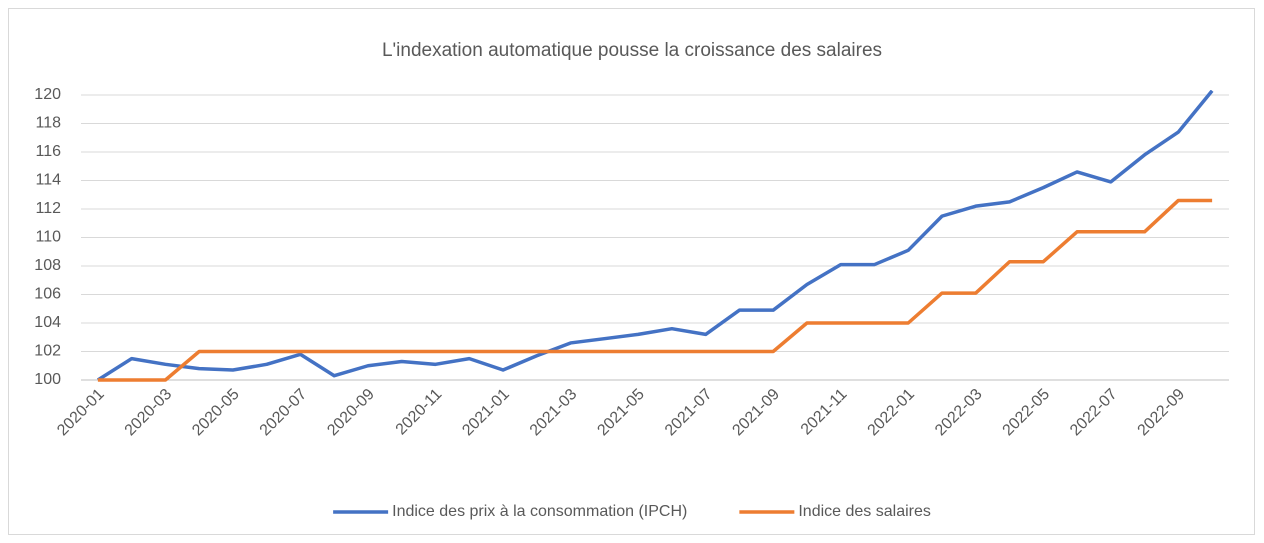 This screenshot has width=1264, height=543. What do you see at coordinates (539, 511) in the screenshot?
I see `legend-label: Indice des prix à la consommation (IPCH)` at bounding box center [539, 511].